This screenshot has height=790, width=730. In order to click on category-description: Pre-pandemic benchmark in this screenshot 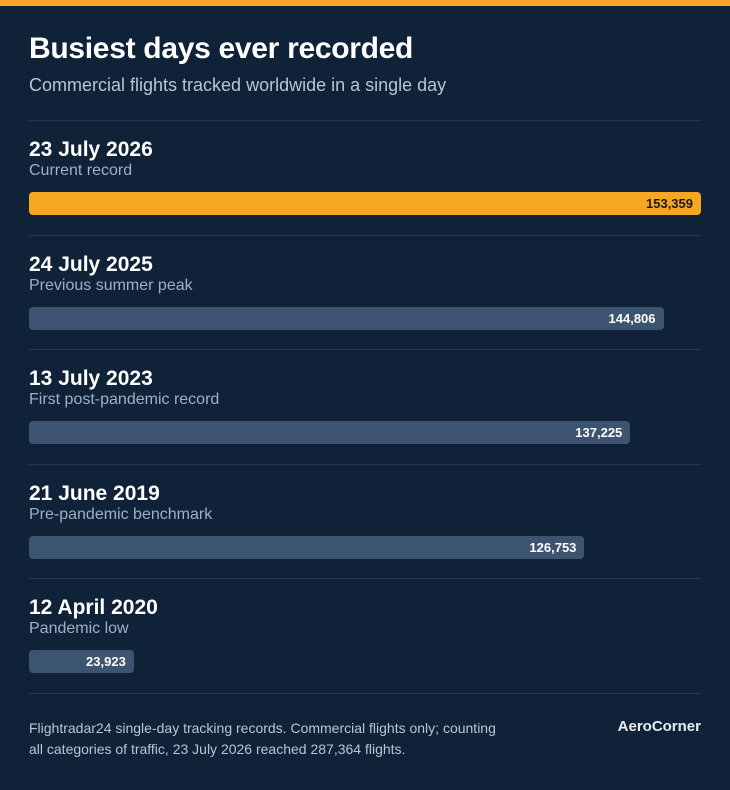, I will do `click(121, 514)`.